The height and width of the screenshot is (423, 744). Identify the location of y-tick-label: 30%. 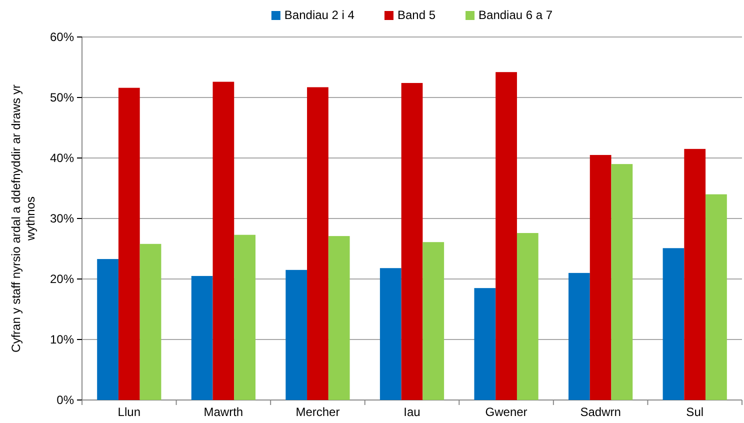
(62, 218).